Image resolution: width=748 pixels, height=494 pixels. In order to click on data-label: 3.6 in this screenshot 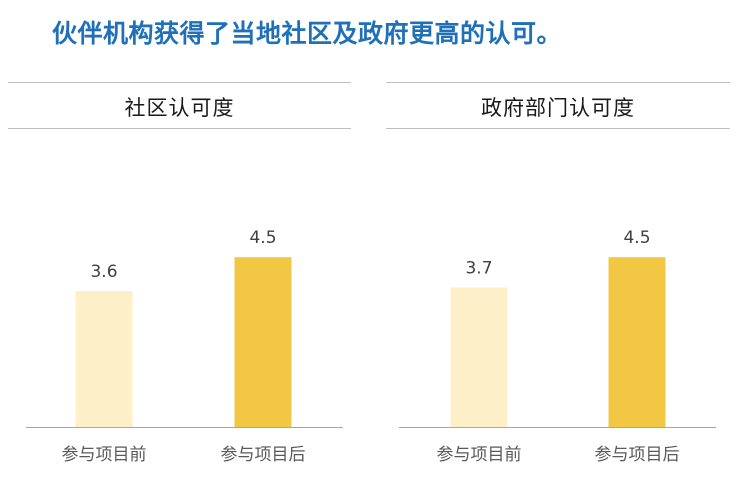, I will do `click(103, 272)`.